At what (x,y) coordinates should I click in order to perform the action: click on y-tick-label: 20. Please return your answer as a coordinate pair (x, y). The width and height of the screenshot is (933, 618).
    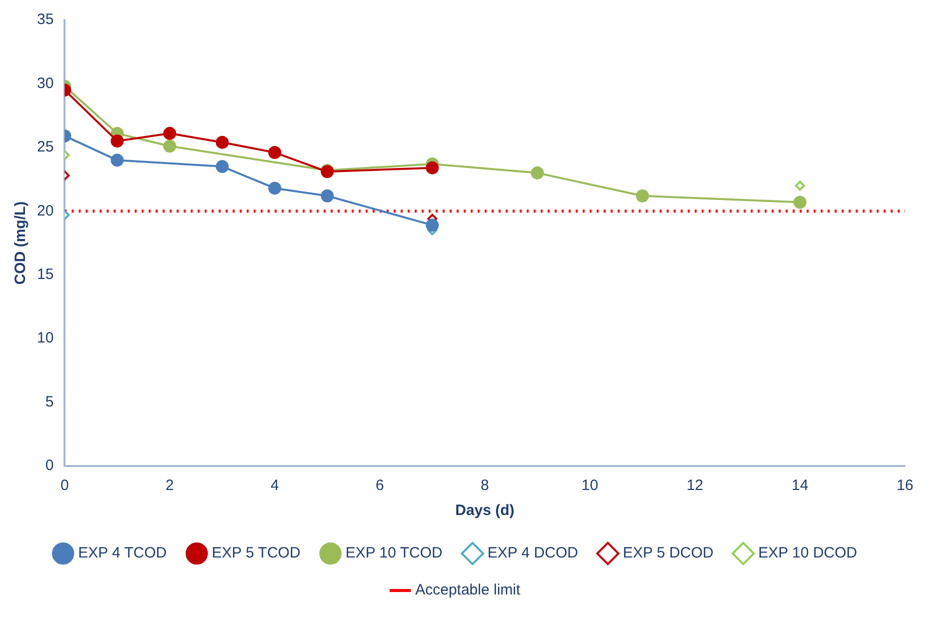
    Looking at the image, I should click on (45, 211).